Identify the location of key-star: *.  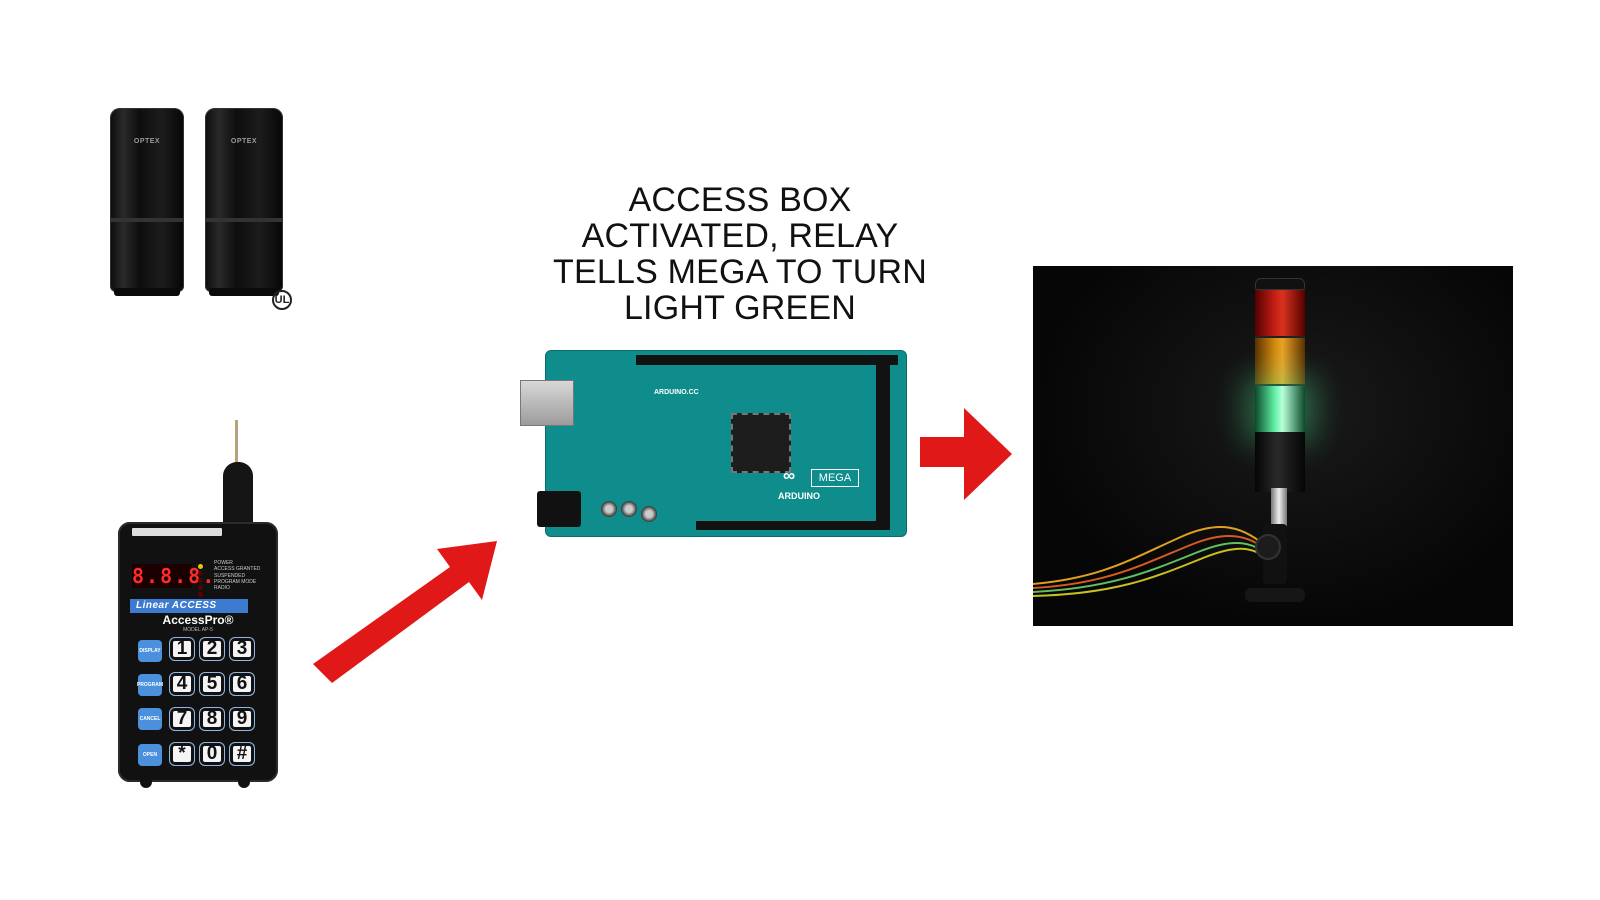
(182, 754).